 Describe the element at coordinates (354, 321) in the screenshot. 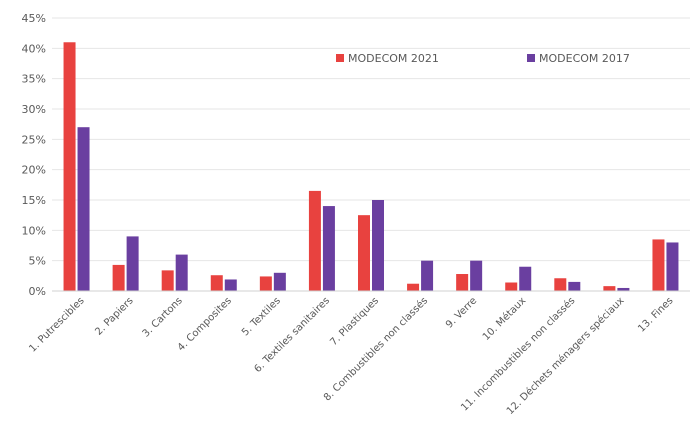

I see `x-tick-label: 7. Plastiques` at that location.